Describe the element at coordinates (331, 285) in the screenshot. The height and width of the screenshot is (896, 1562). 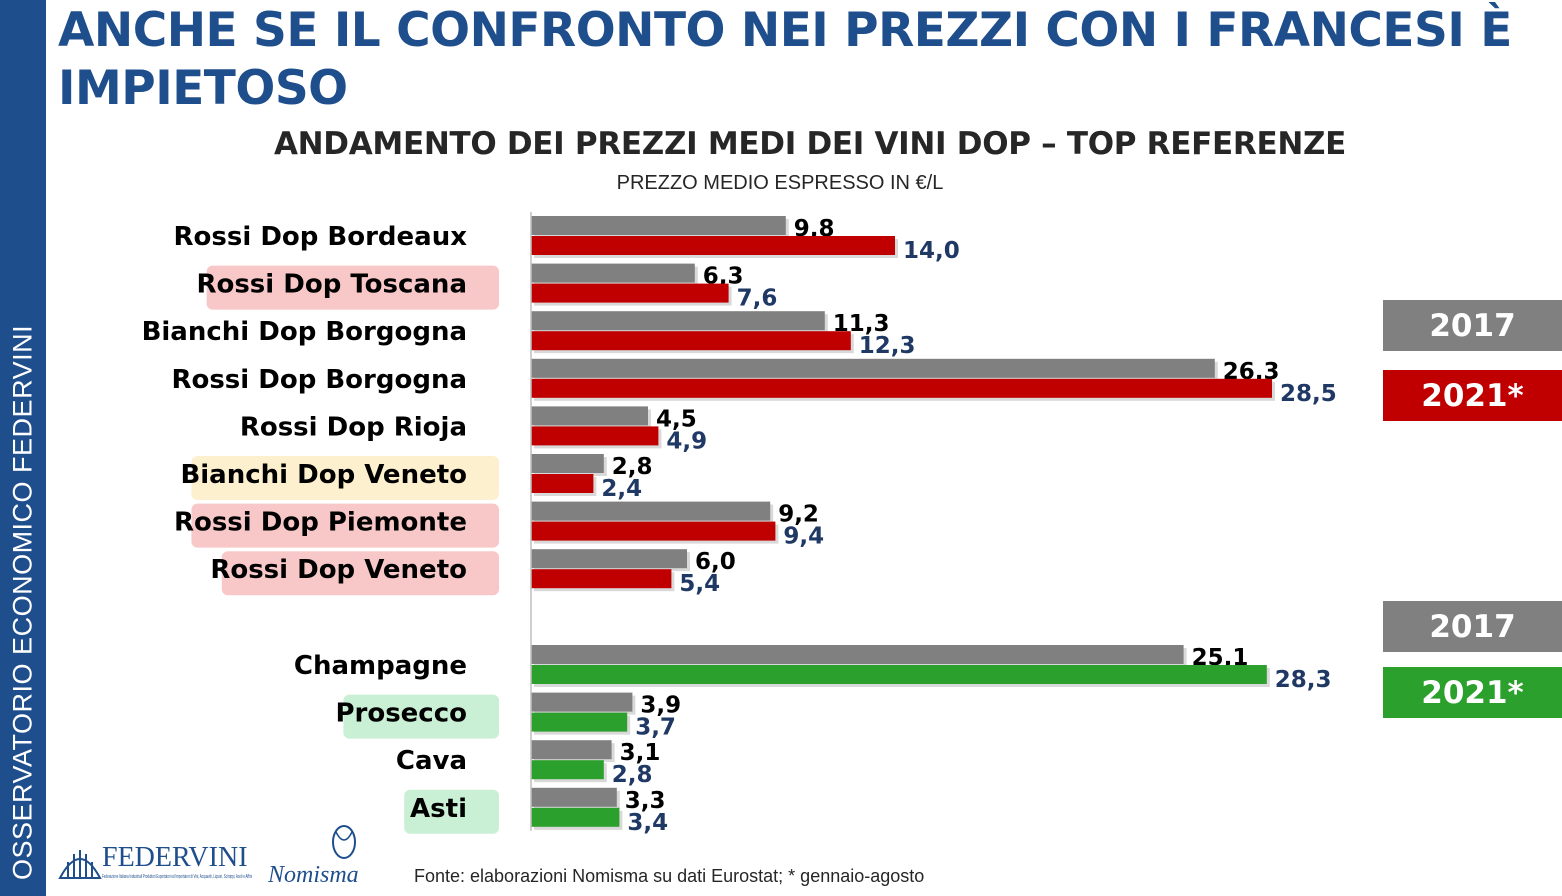
I see `category-label: Rossi Dop Toscana` at that location.